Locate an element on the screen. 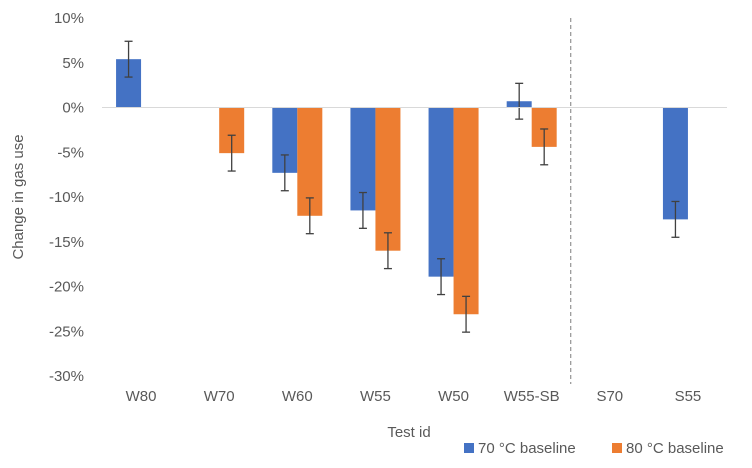 The height and width of the screenshot is (468, 752). x-tick-label: S70 is located at coordinates (609, 396).